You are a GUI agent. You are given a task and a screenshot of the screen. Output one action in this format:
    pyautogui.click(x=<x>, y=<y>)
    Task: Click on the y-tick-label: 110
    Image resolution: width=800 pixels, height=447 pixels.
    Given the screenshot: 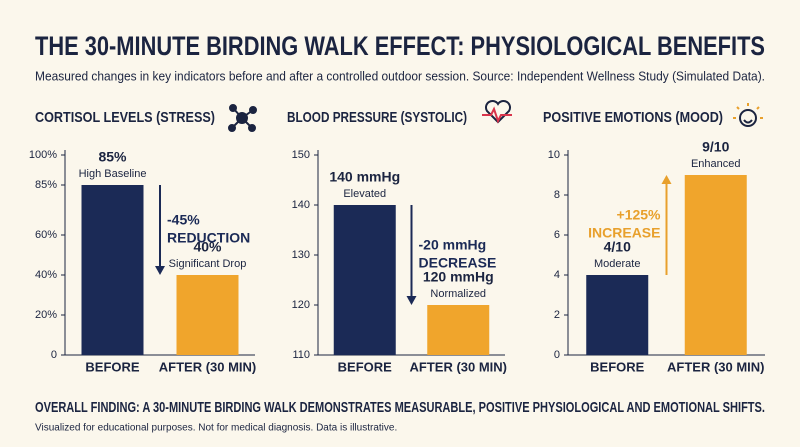 What is the action you would take?
    pyautogui.click(x=301, y=355)
    